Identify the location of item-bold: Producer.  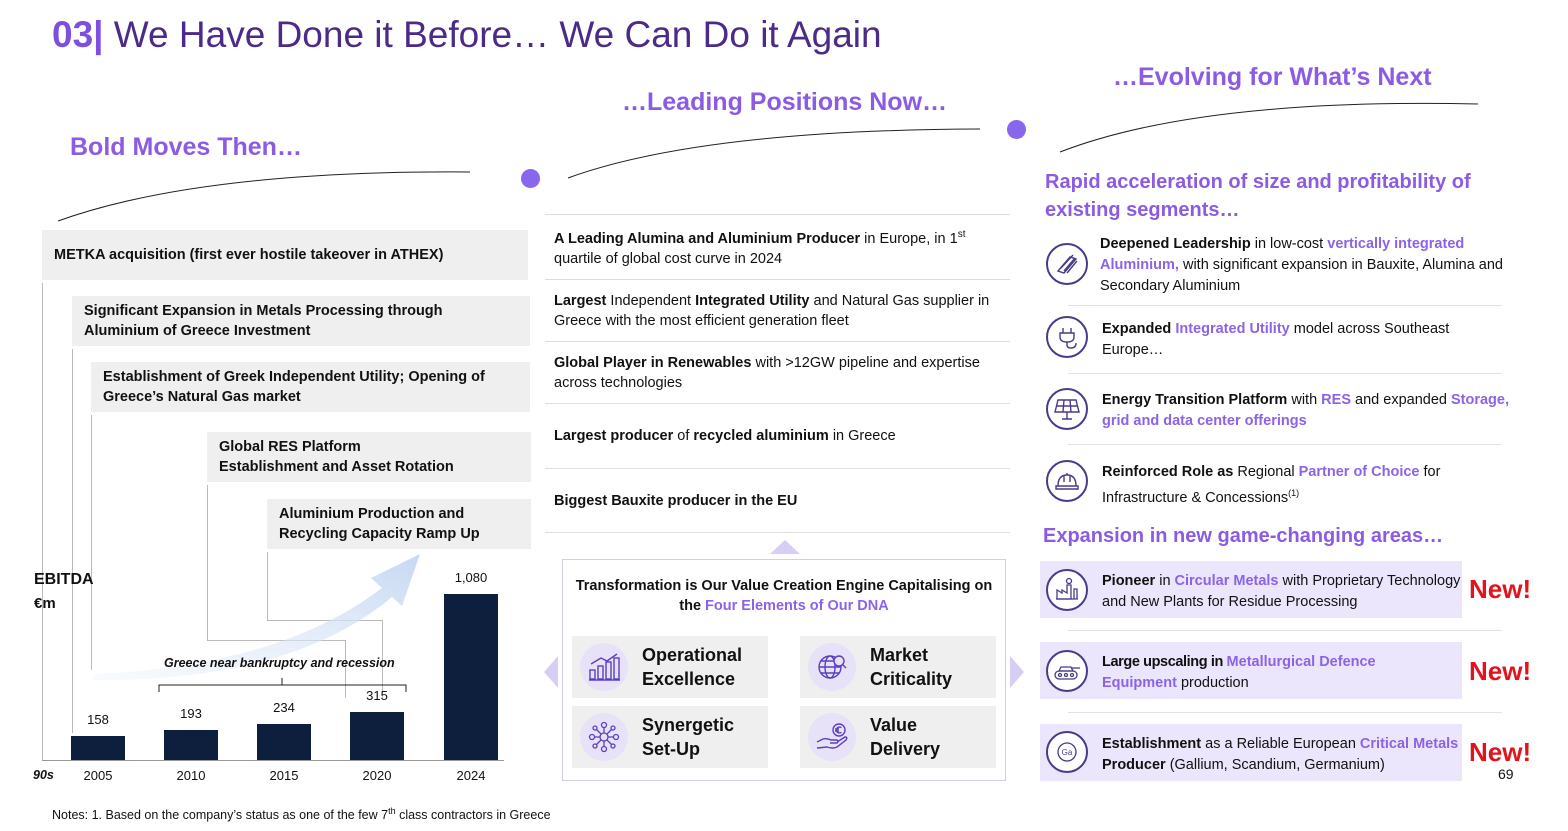
(1134, 765).